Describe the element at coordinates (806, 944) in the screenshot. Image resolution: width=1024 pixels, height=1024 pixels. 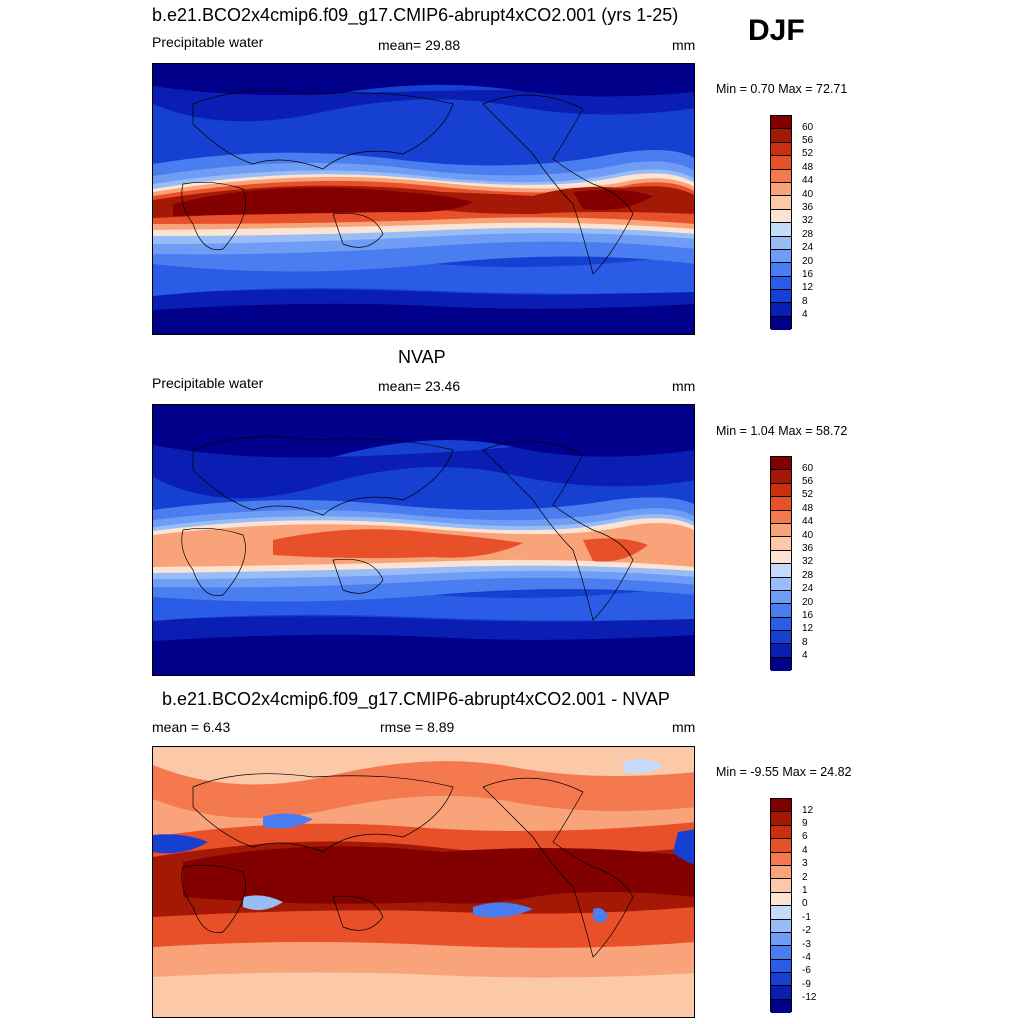
I see `colorbar-label: -3` at that location.